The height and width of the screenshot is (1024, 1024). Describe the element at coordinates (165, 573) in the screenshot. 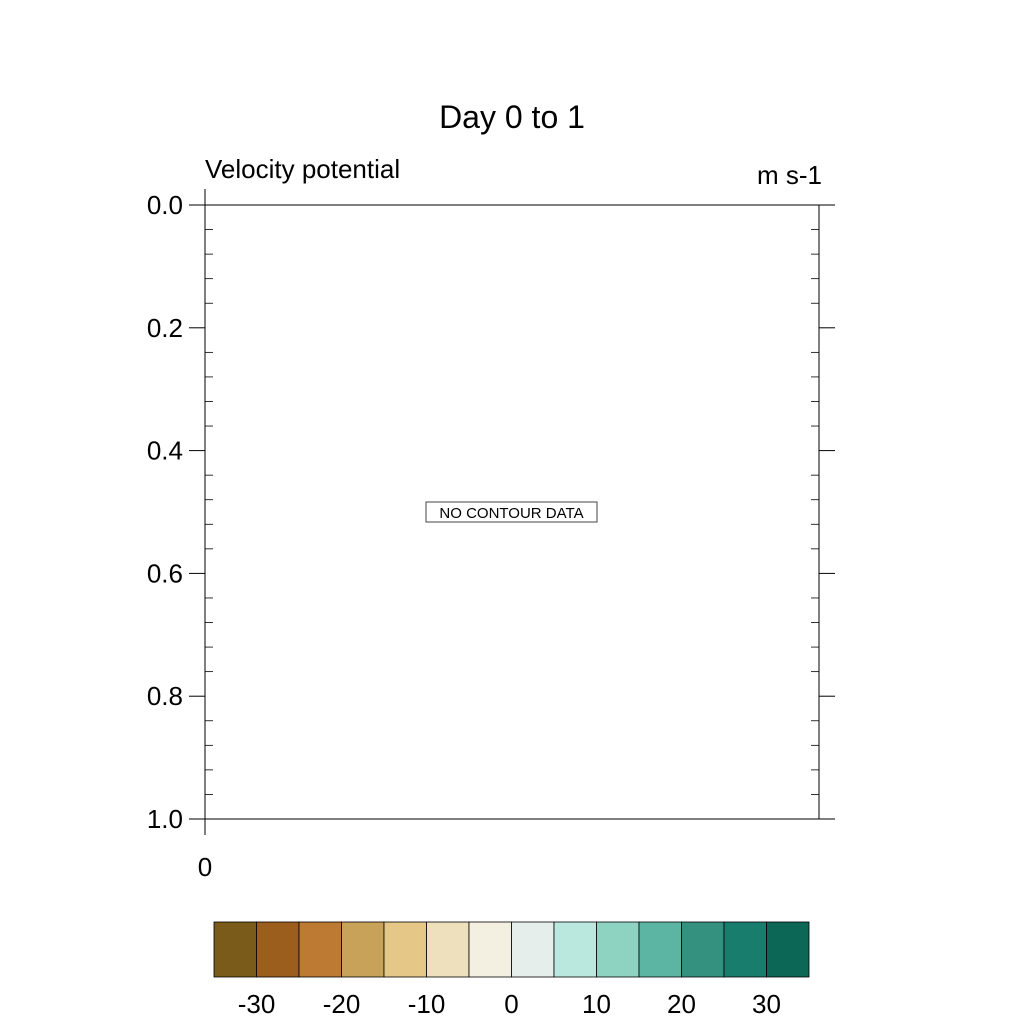

I see `y-tick-label: 0.6` at that location.